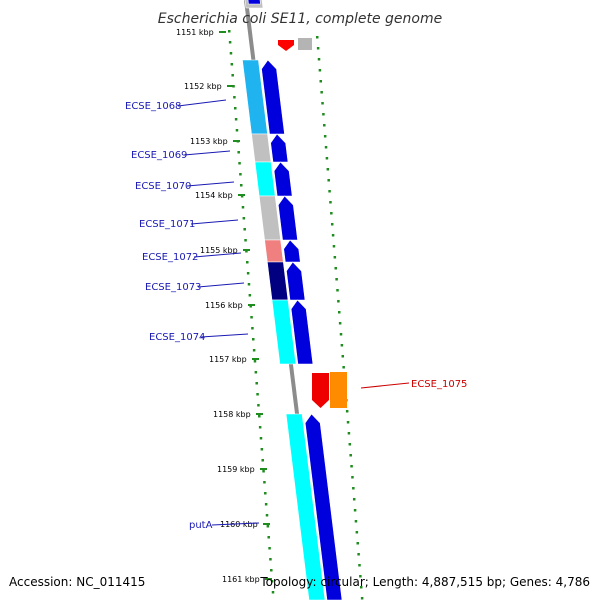  Describe the element at coordinates (77, 582) in the screenshot. I see `accession-text: Accession: NC_011415` at that location.